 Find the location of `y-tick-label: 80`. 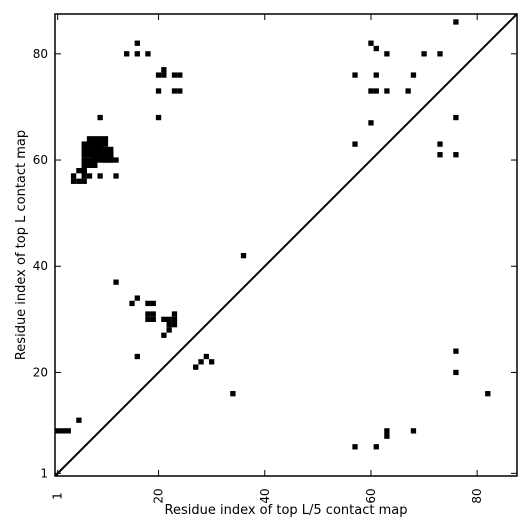

y-tick-label: 80 is located at coordinates (40, 54).